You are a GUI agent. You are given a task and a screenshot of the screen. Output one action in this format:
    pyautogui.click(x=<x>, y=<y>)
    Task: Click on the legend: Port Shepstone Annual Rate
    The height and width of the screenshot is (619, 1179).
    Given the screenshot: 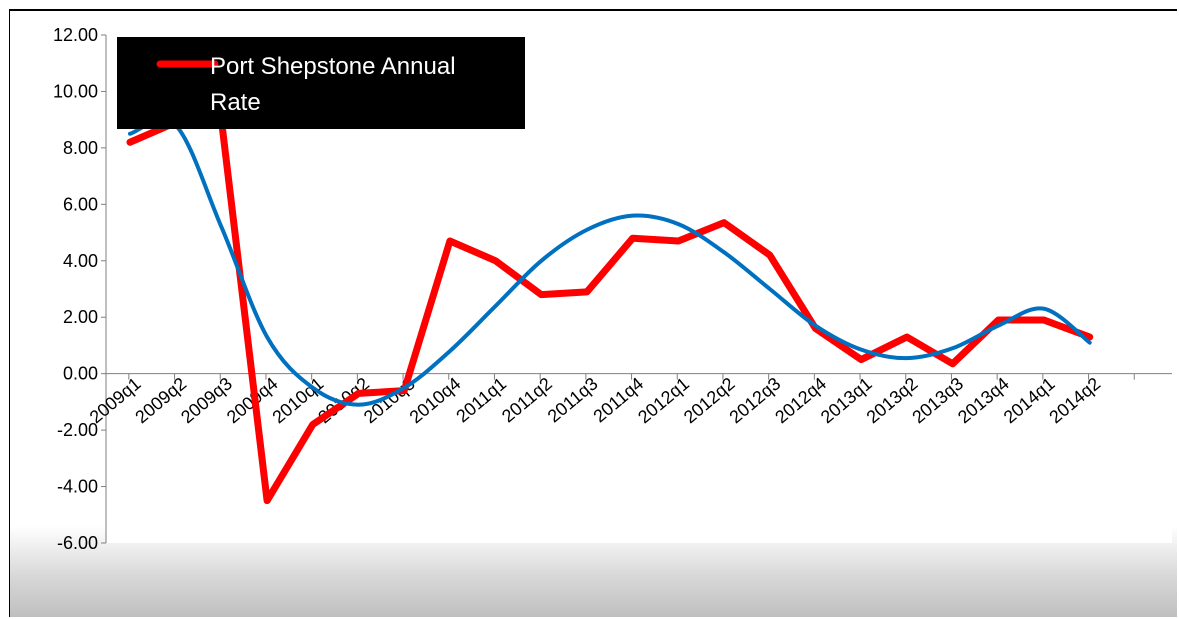 What is the action you would take?
    pyautogui.click(x=321, y=83)
    